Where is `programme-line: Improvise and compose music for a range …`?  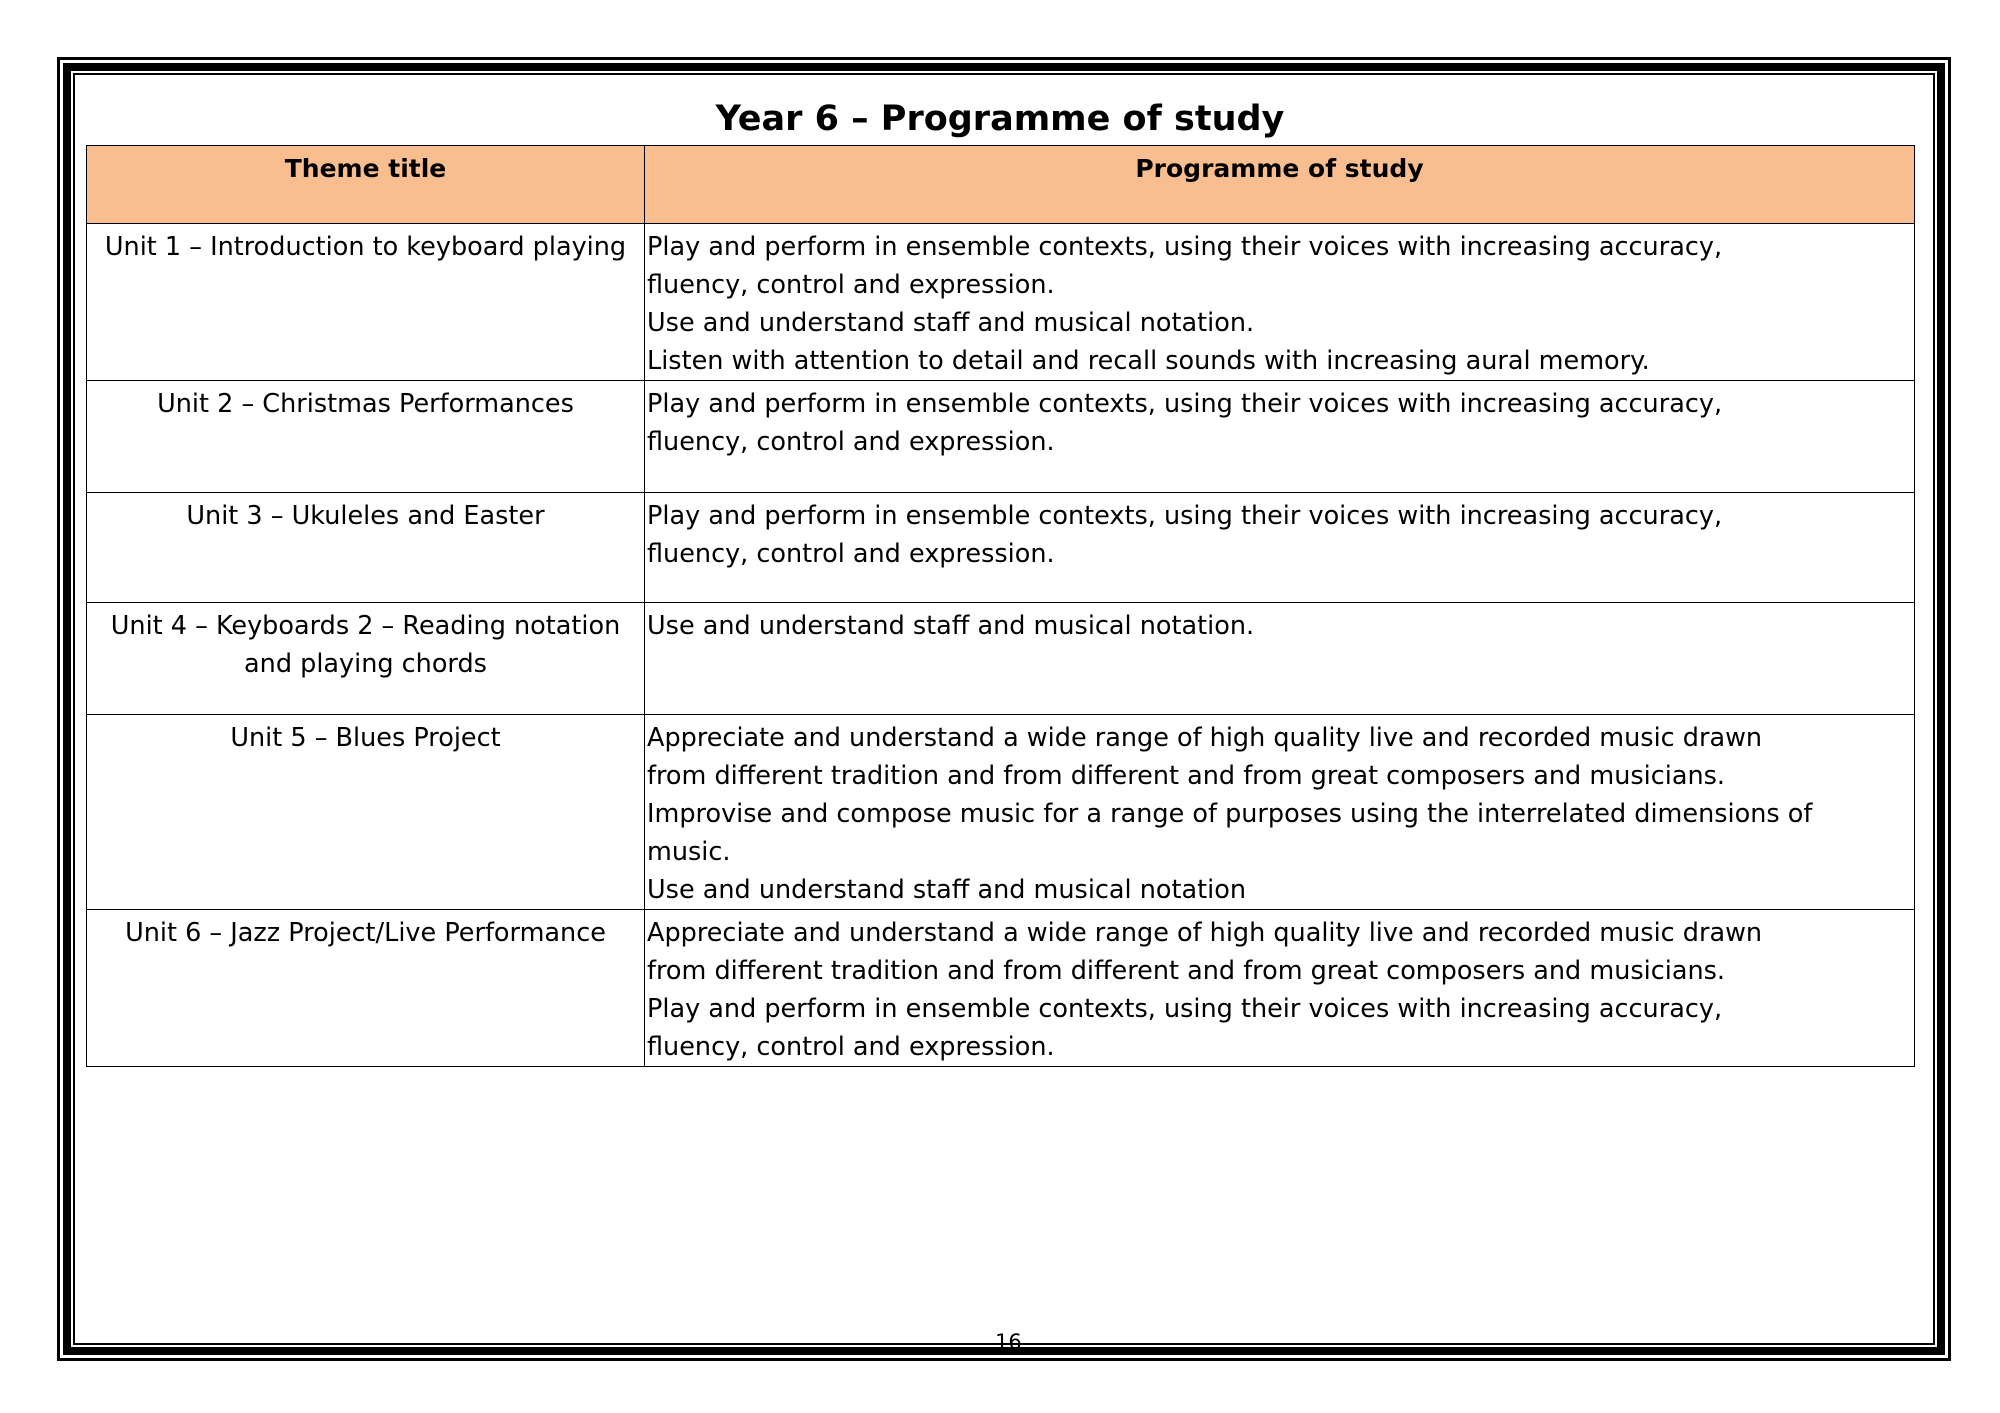 programme-line: Improvise and compose music for a range … is located at coordinates (1230, 814).